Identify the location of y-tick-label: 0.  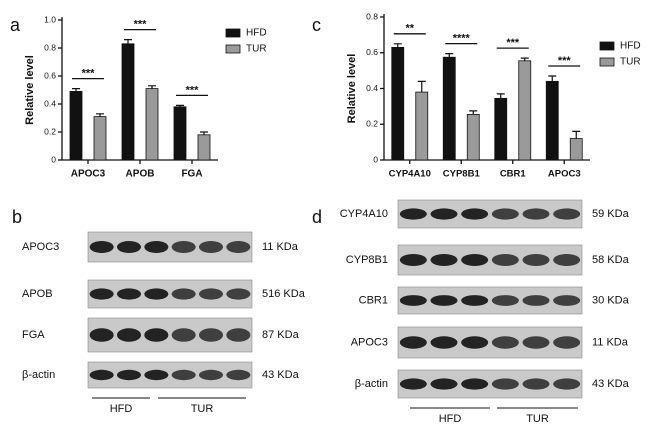
(53, 159).